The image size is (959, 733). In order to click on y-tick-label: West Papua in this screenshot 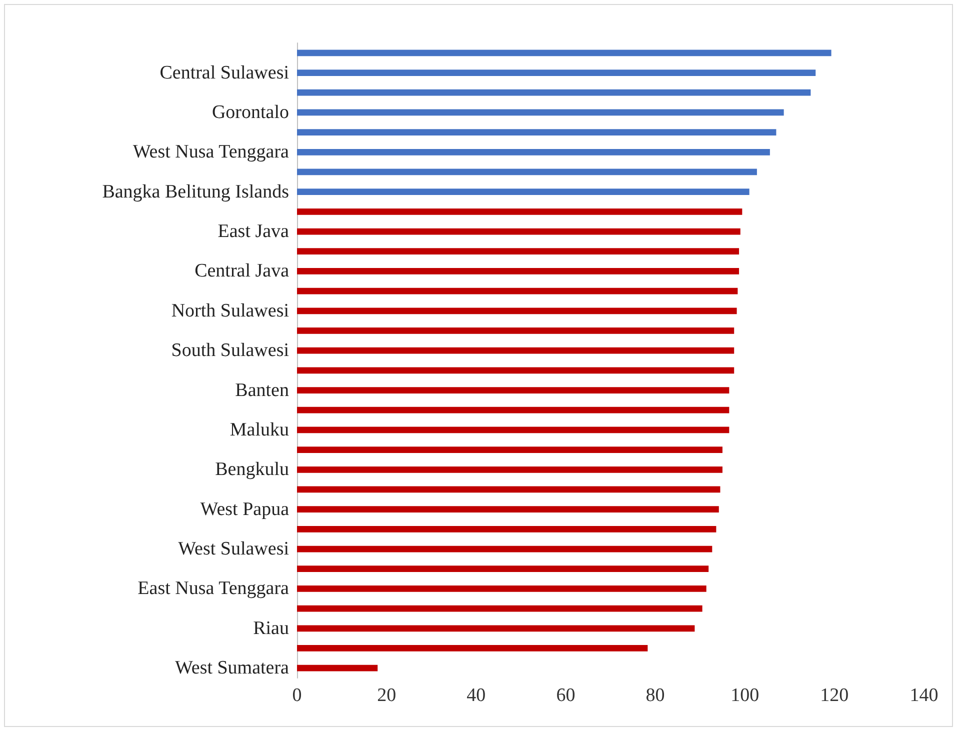, I will do `click(245, 509)`.